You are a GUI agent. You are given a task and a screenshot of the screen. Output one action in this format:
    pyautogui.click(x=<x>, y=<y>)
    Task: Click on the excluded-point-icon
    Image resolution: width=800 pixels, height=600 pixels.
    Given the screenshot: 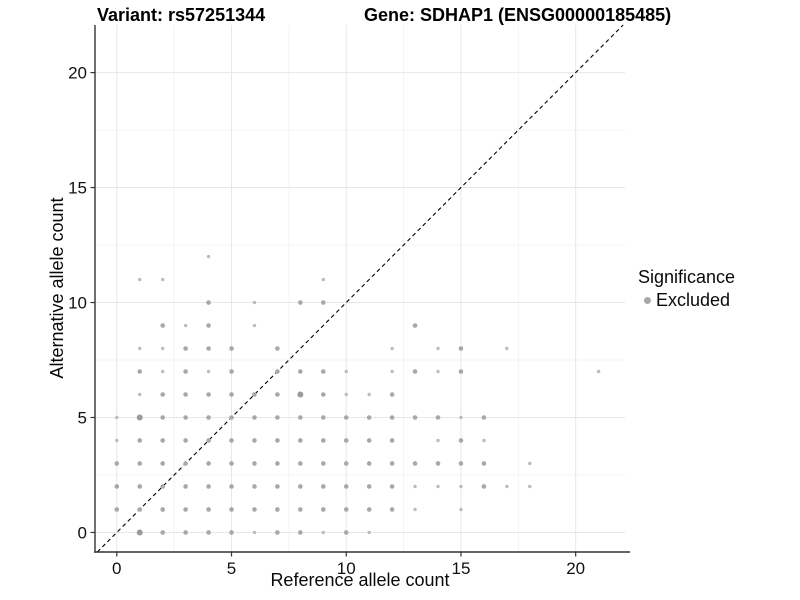 What is the action you would take?
    pyautogui.click(x=647, y=300)
    